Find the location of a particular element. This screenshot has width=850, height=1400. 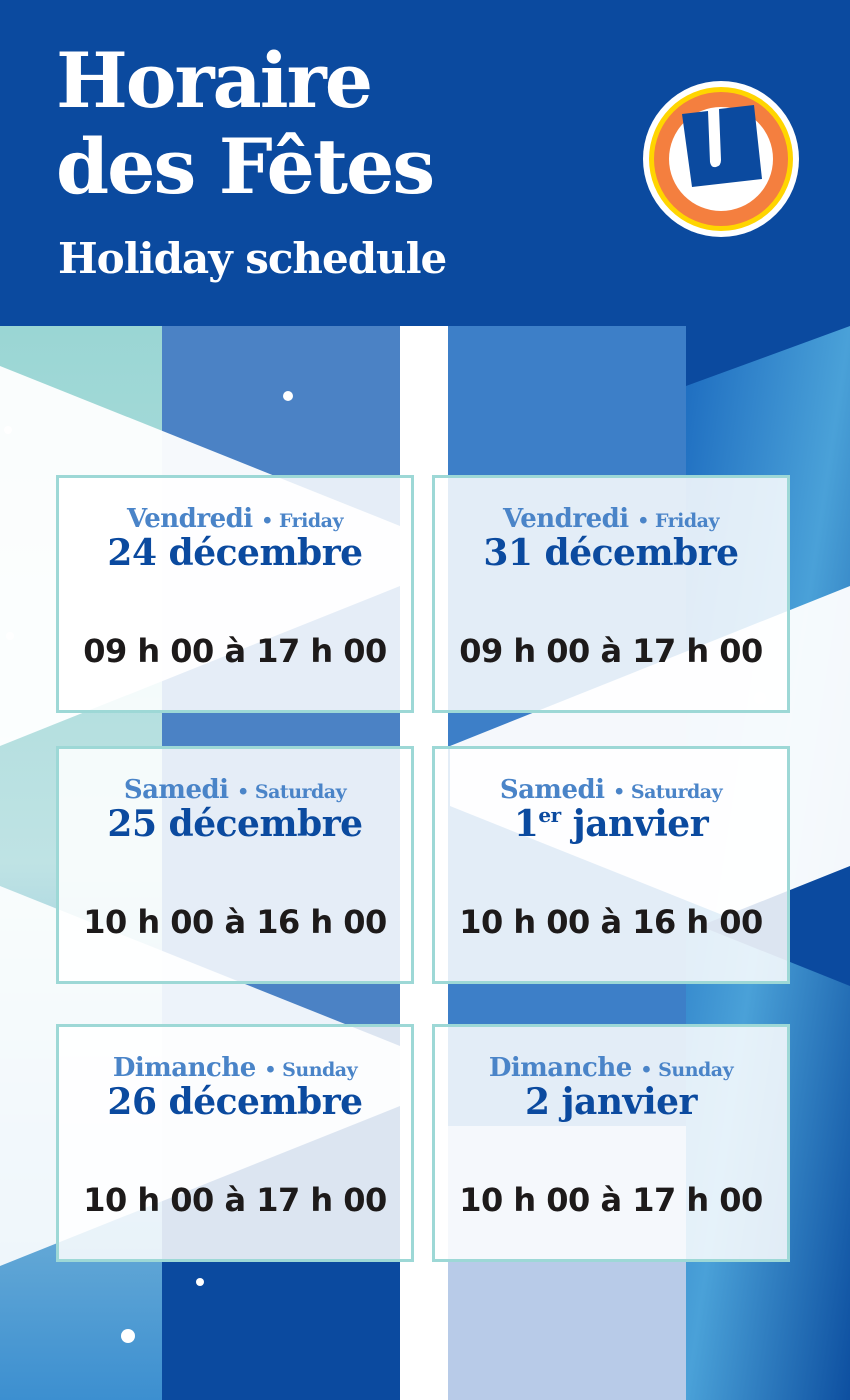

date: 31 décembre is located at coordinates (611, 553).